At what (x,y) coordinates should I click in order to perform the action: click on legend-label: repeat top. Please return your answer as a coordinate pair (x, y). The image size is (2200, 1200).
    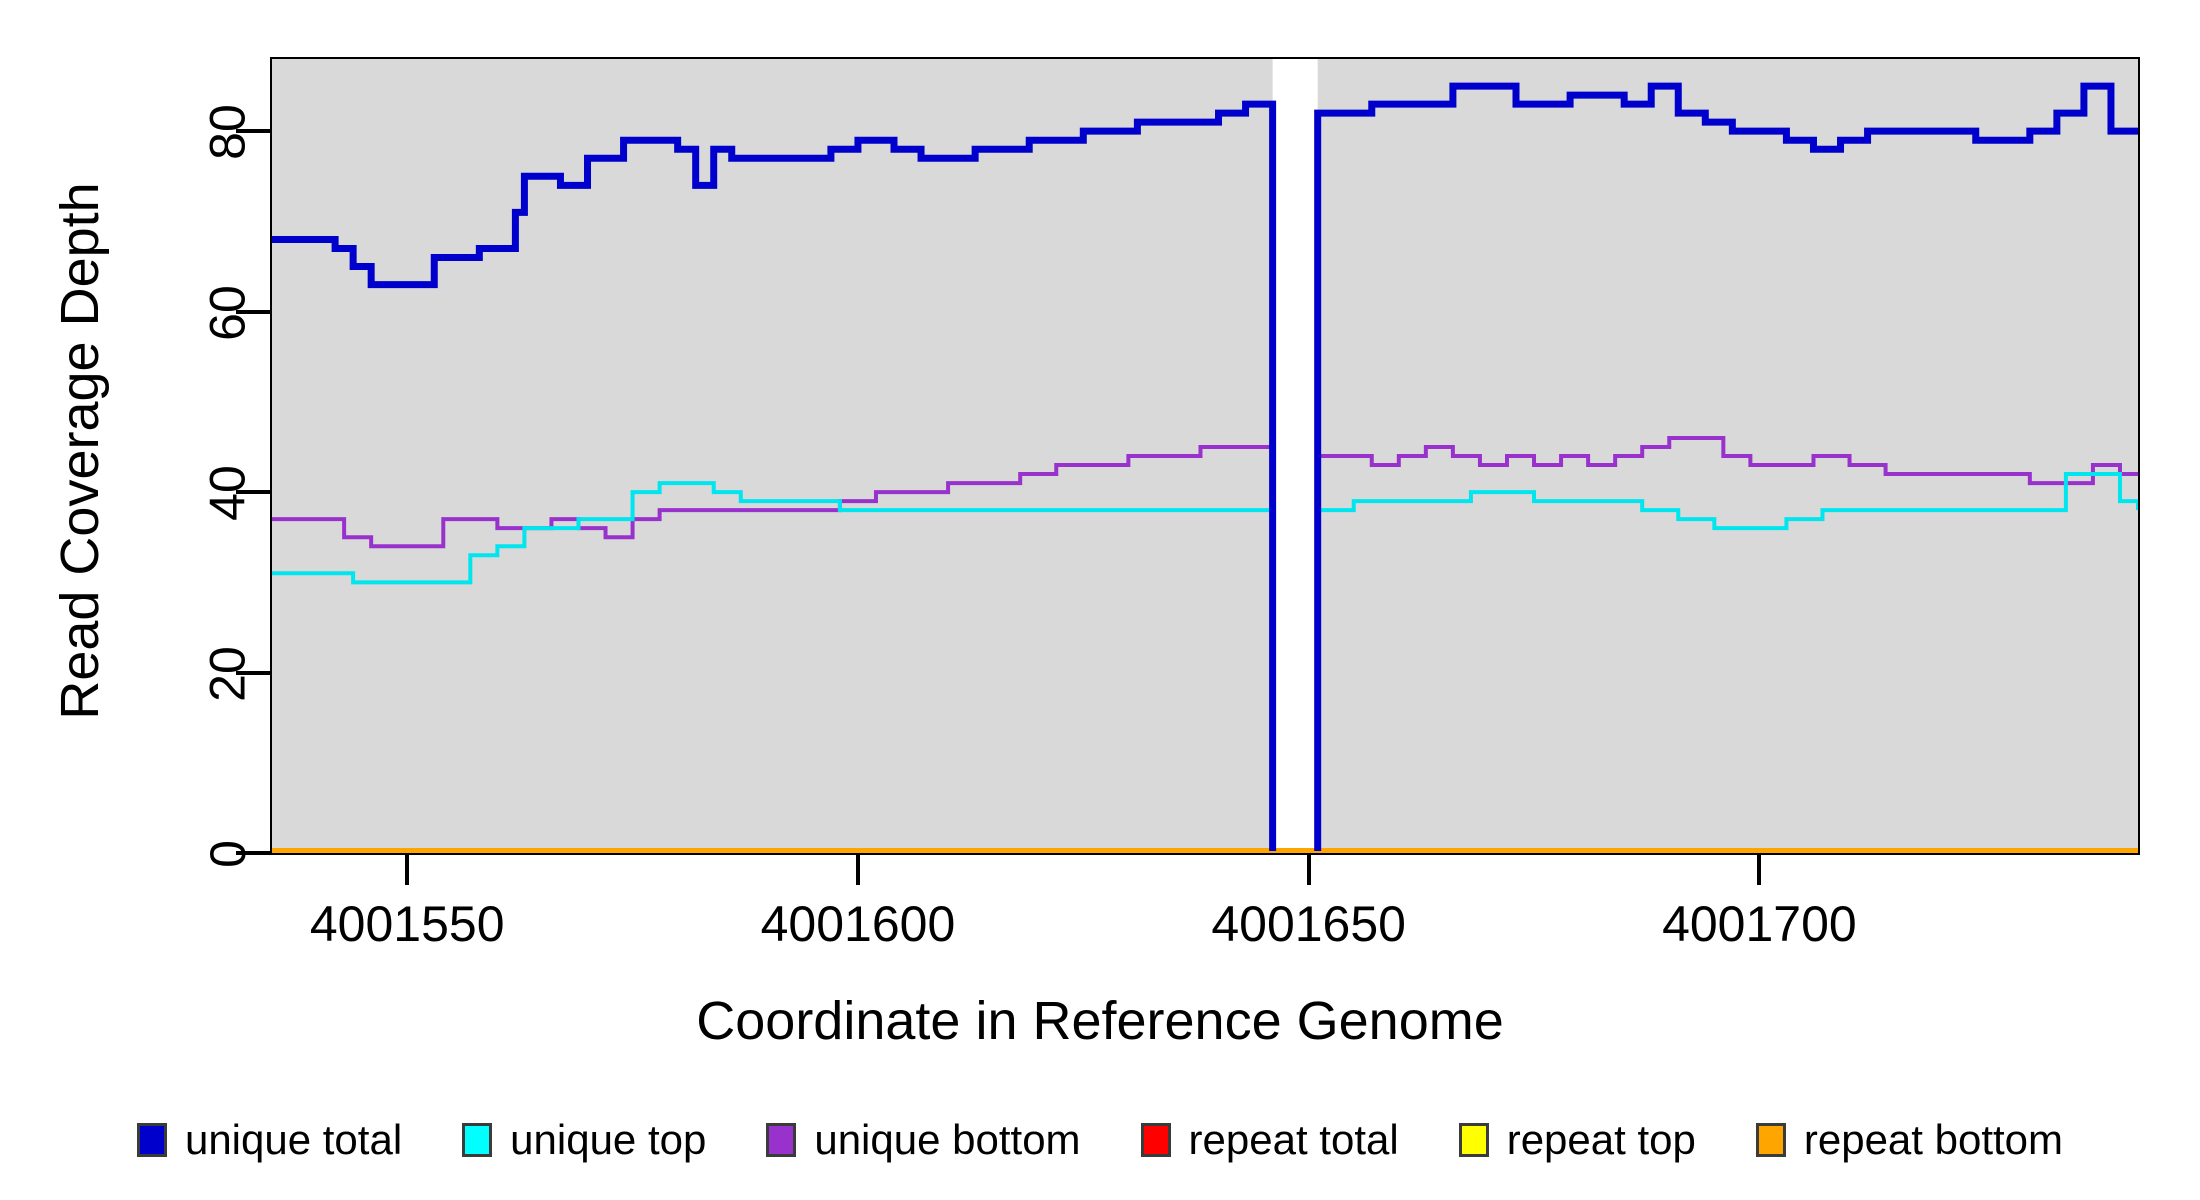
    Looking at the image, I should click on (1601, 1139).